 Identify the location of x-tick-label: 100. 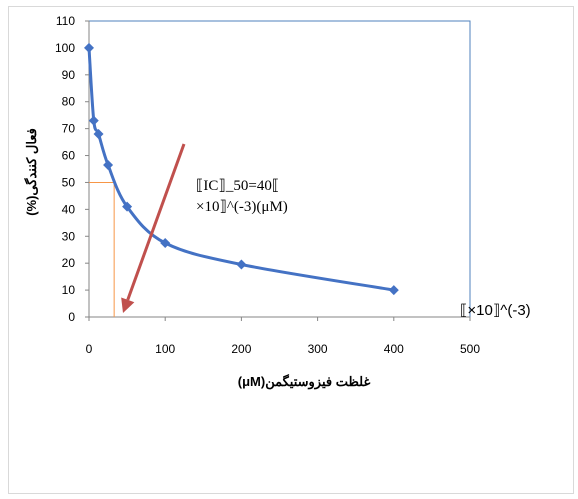
(165, 349).